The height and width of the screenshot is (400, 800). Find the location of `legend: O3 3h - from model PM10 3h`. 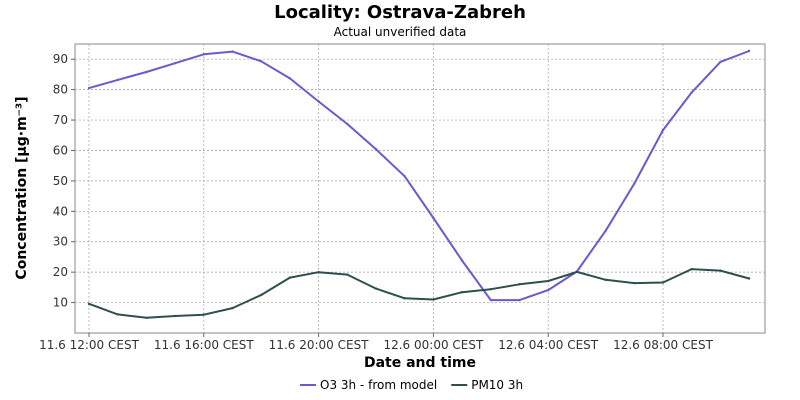

legend: O3 3h - from model PM10 3h is located at coordinates (411, 385).